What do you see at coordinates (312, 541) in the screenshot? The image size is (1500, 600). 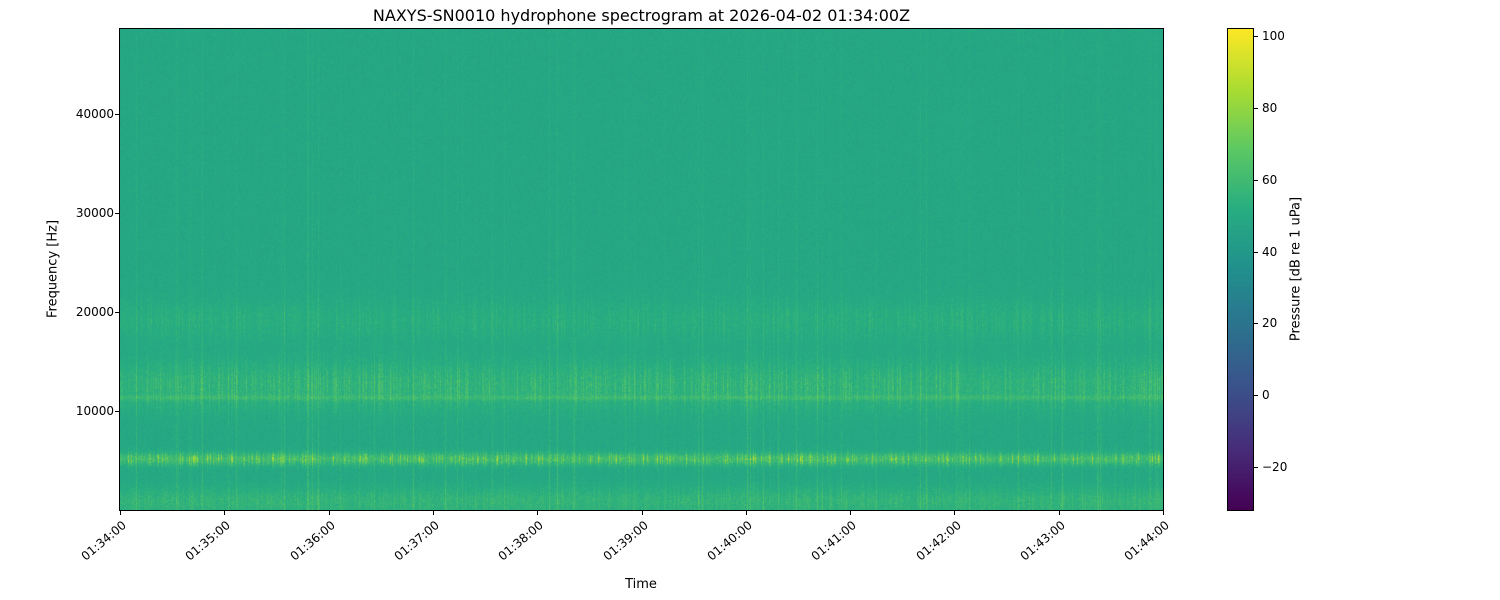 I see `x-tick-label: 01:36:00` at bounding box center [312, 541].